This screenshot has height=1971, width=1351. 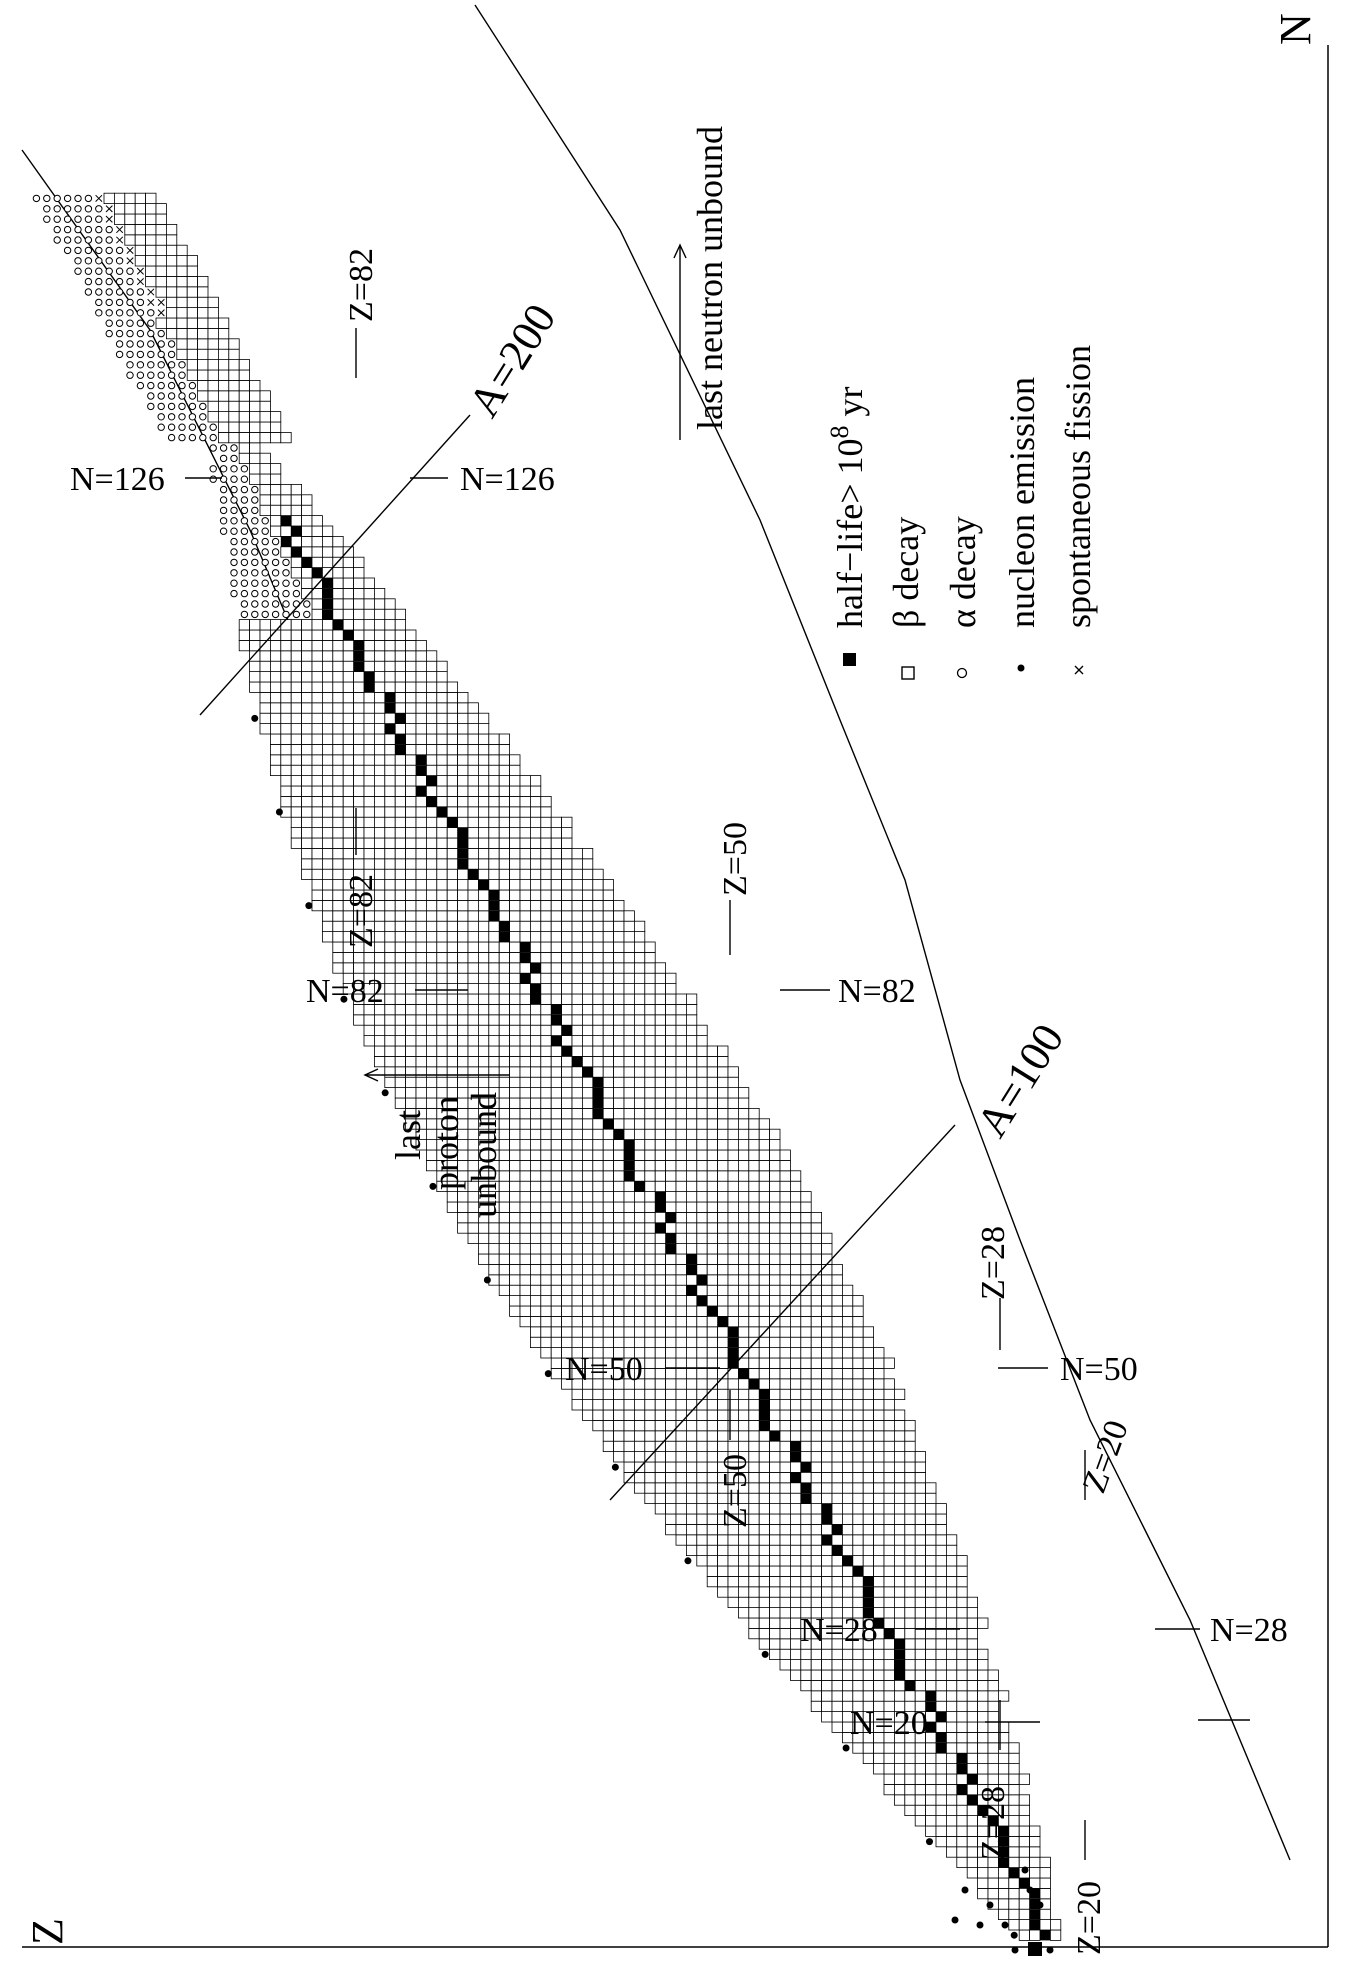 I want to click on fission-stroke, so click(x=130, y=250).